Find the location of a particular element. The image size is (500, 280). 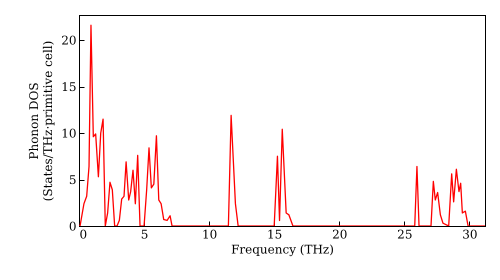

x-tick-label: 30 is located at coordinates (470, 235).